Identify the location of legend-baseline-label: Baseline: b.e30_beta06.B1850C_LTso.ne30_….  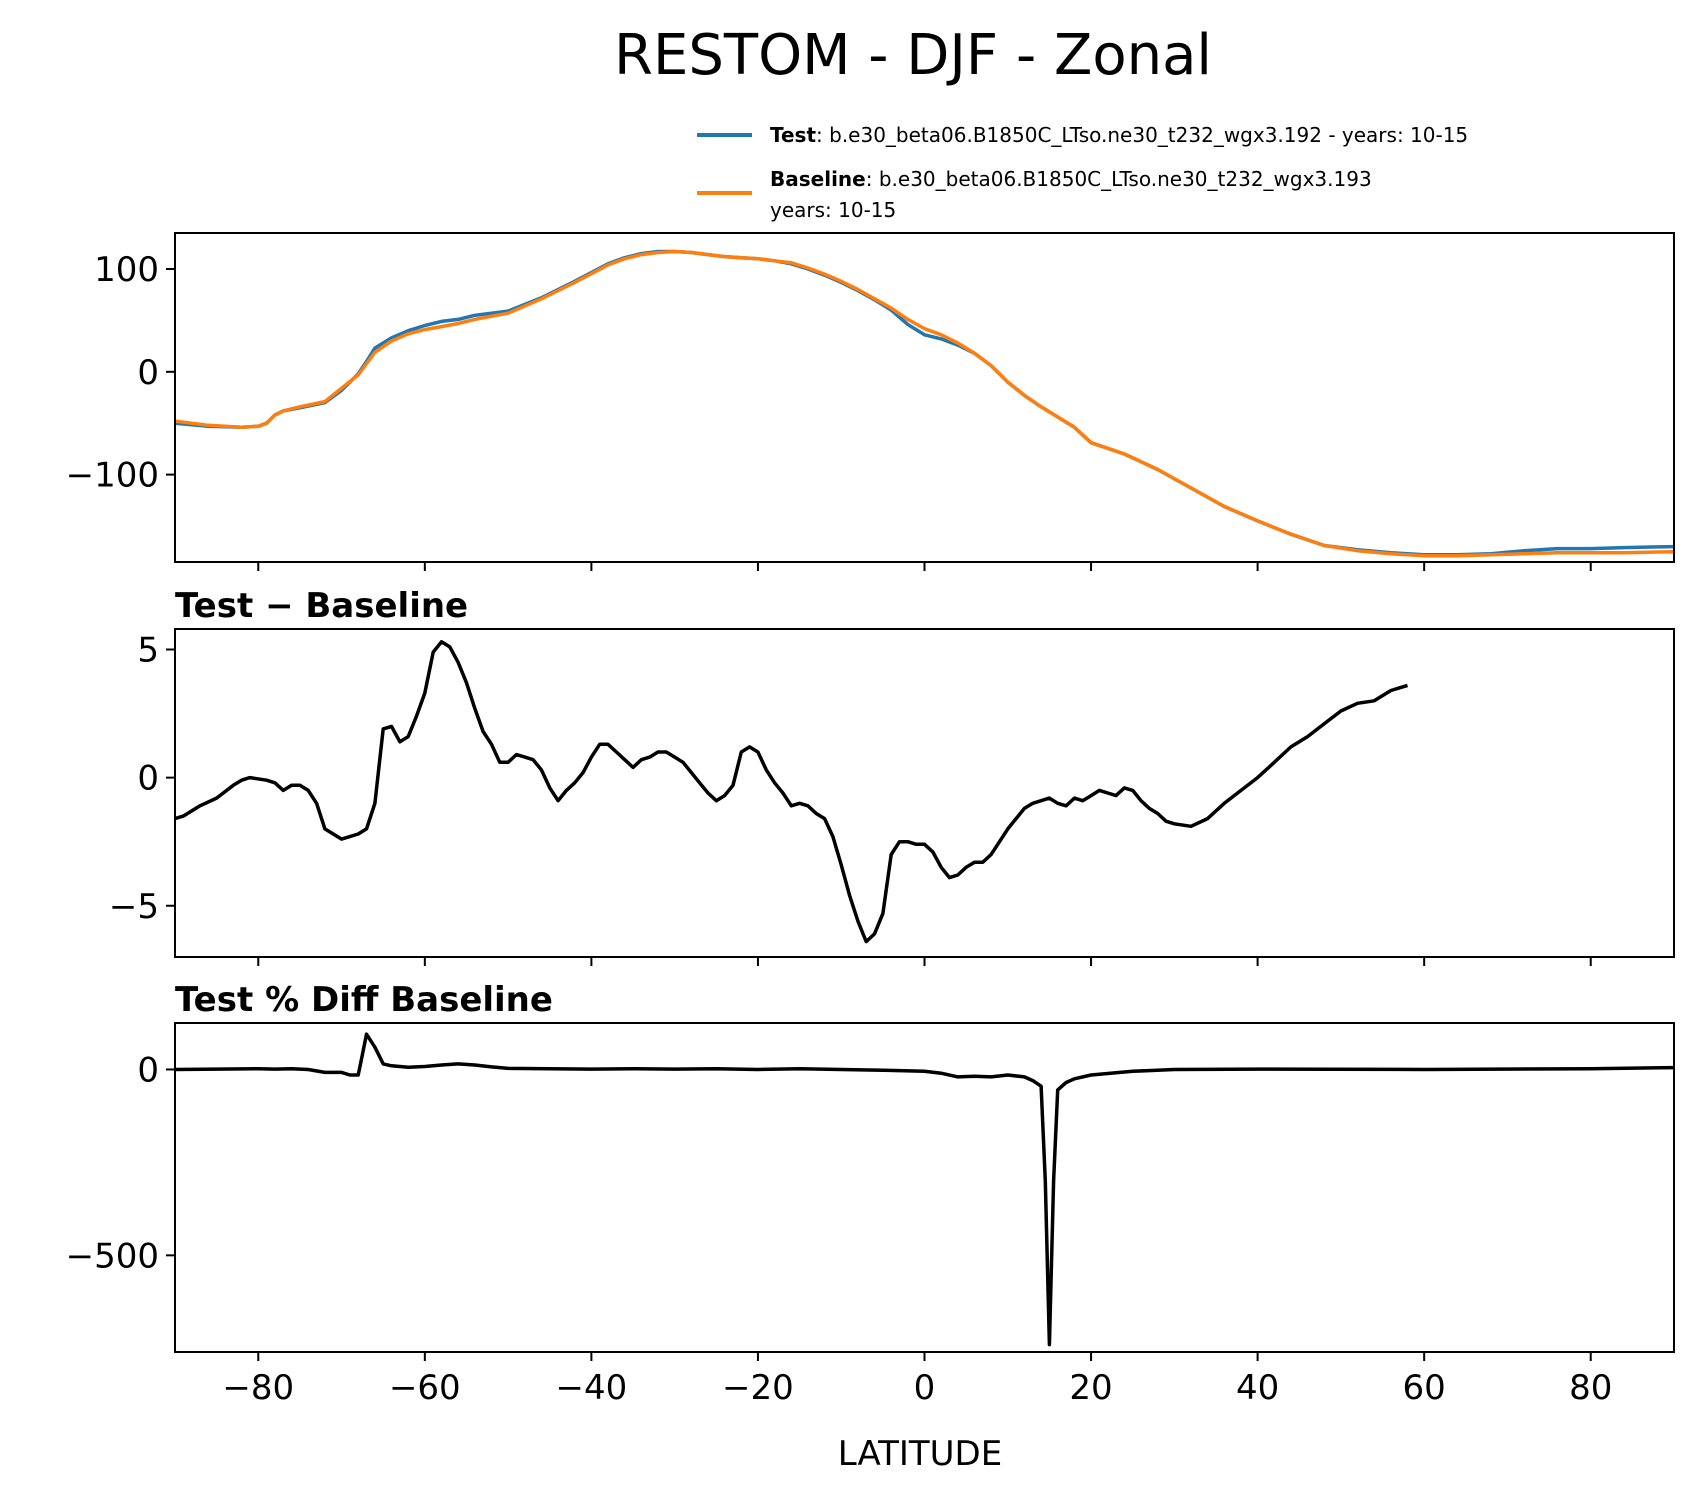
(1071, 179).